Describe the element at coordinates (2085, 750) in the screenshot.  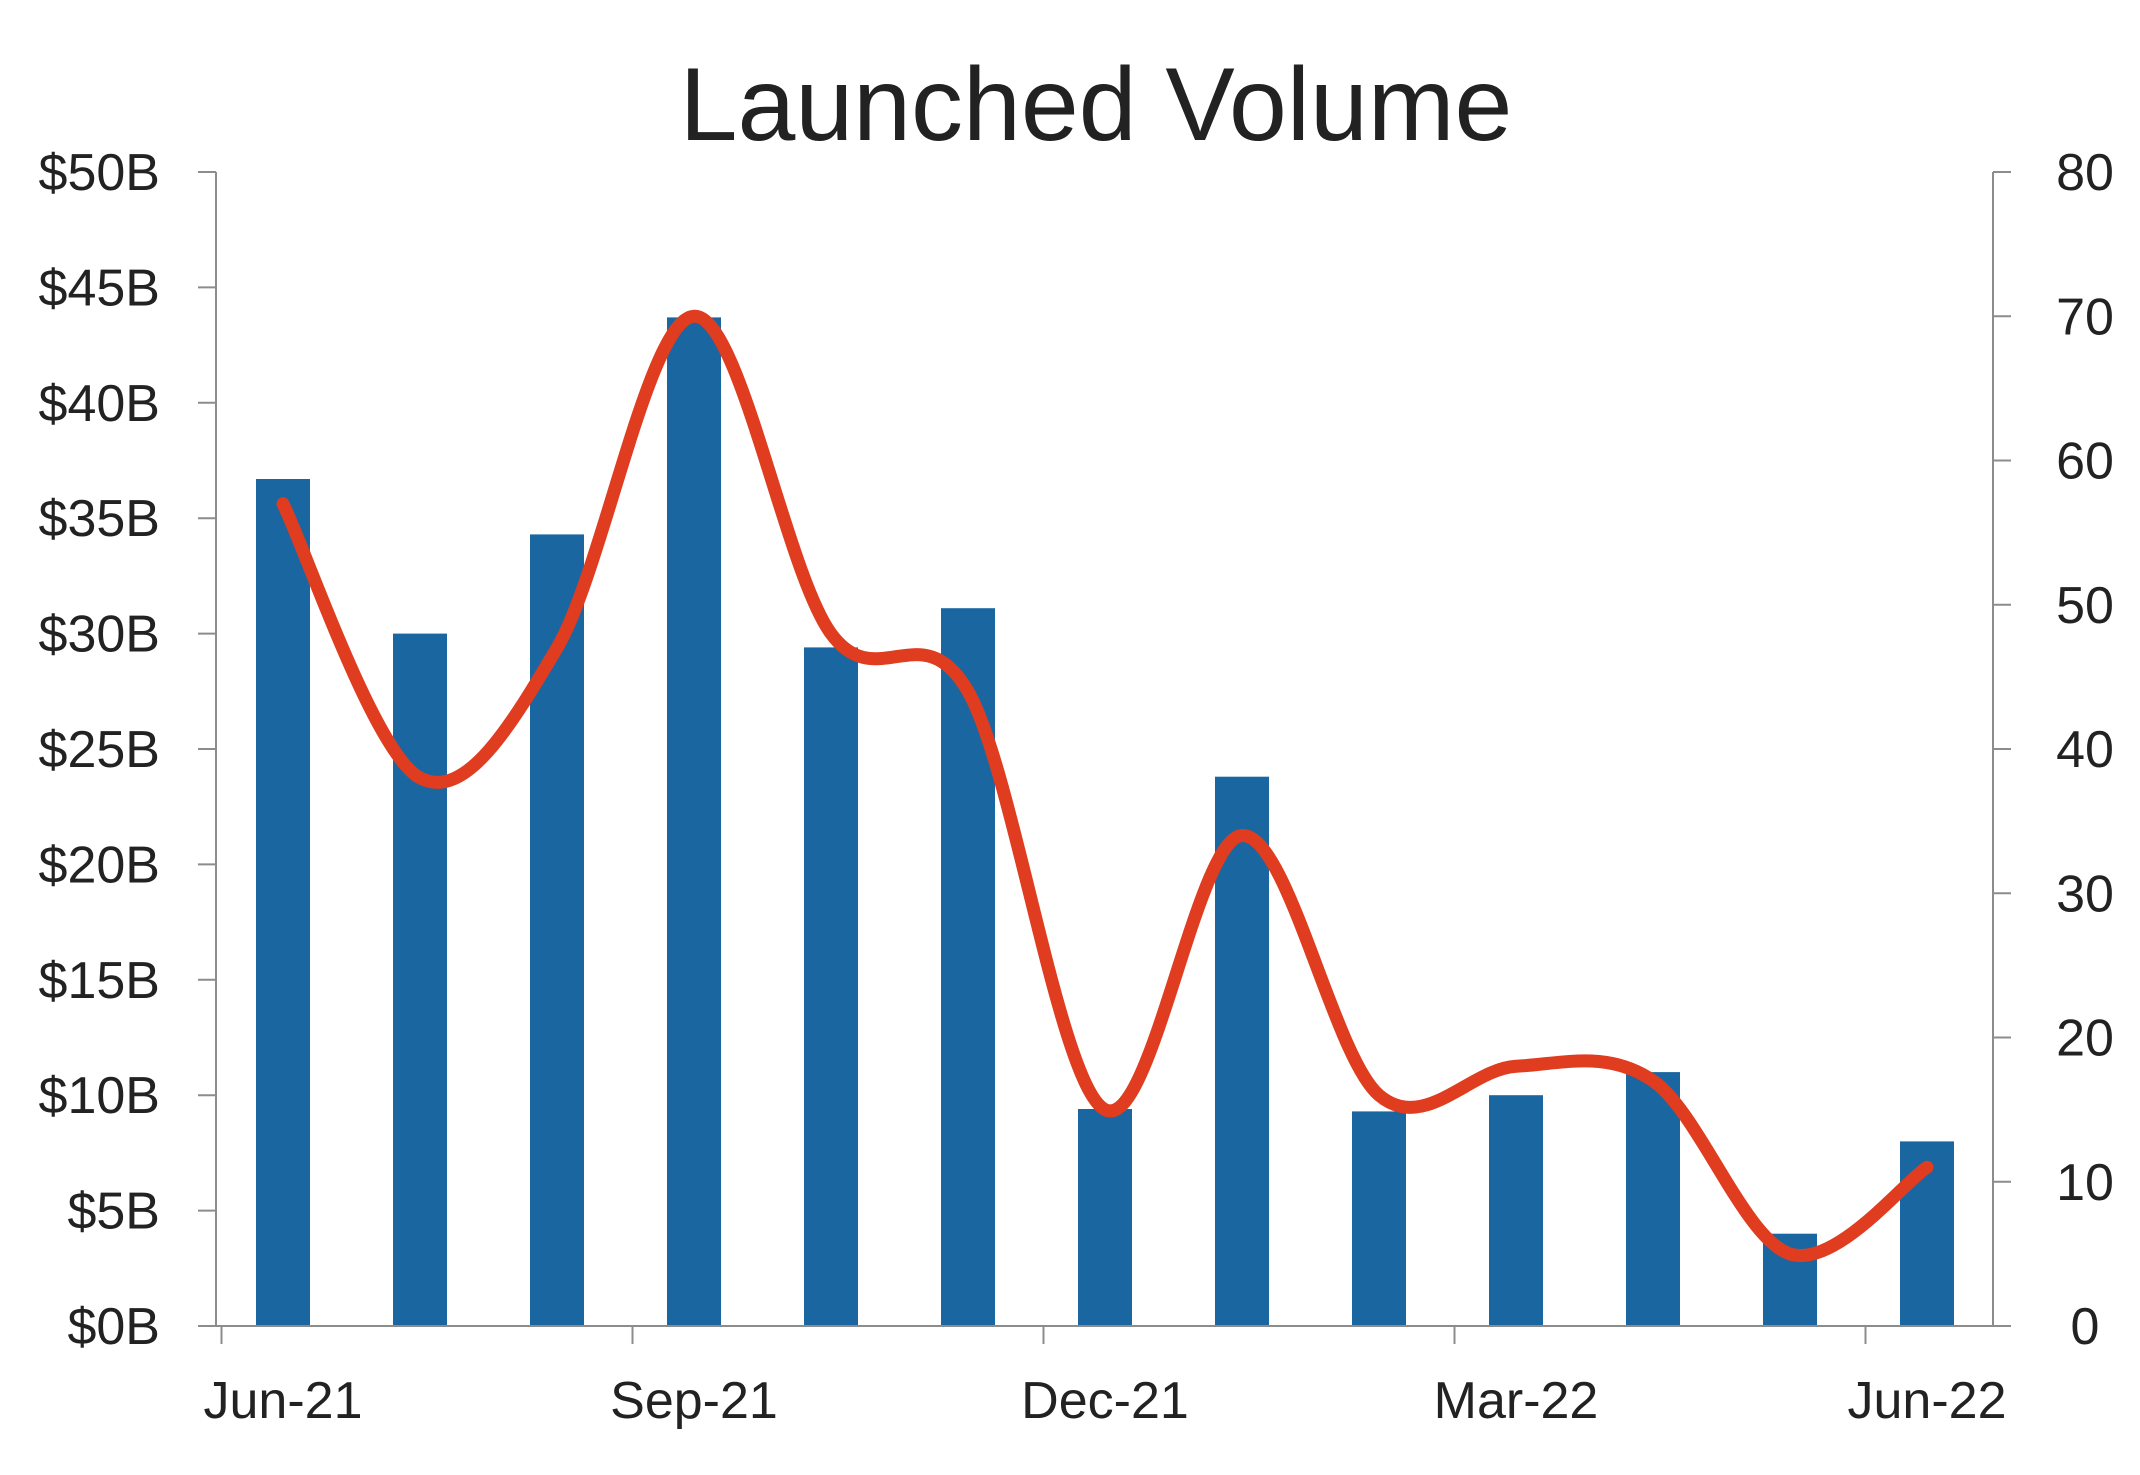
I see `right-tick-label: 40` at that location.